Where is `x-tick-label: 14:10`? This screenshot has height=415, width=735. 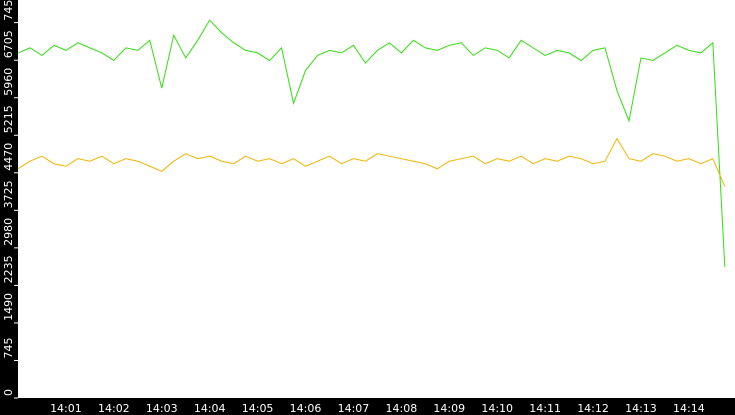
x-tick-label: 14:10 is located at coordinates (497, 408).